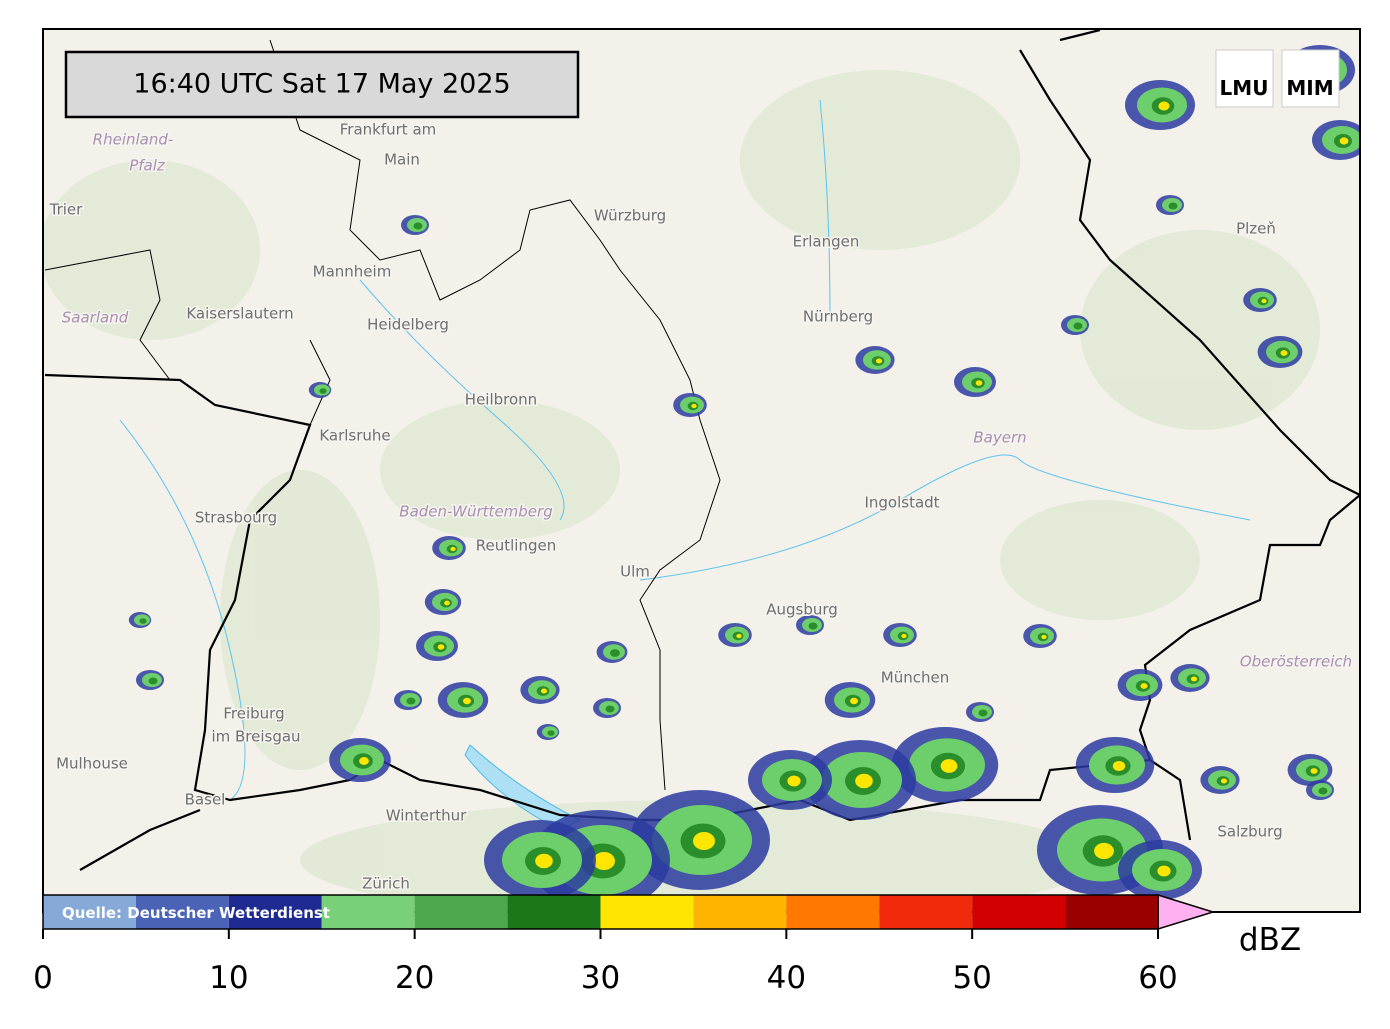  I want to click on place-label: Main, so click(402, 160).